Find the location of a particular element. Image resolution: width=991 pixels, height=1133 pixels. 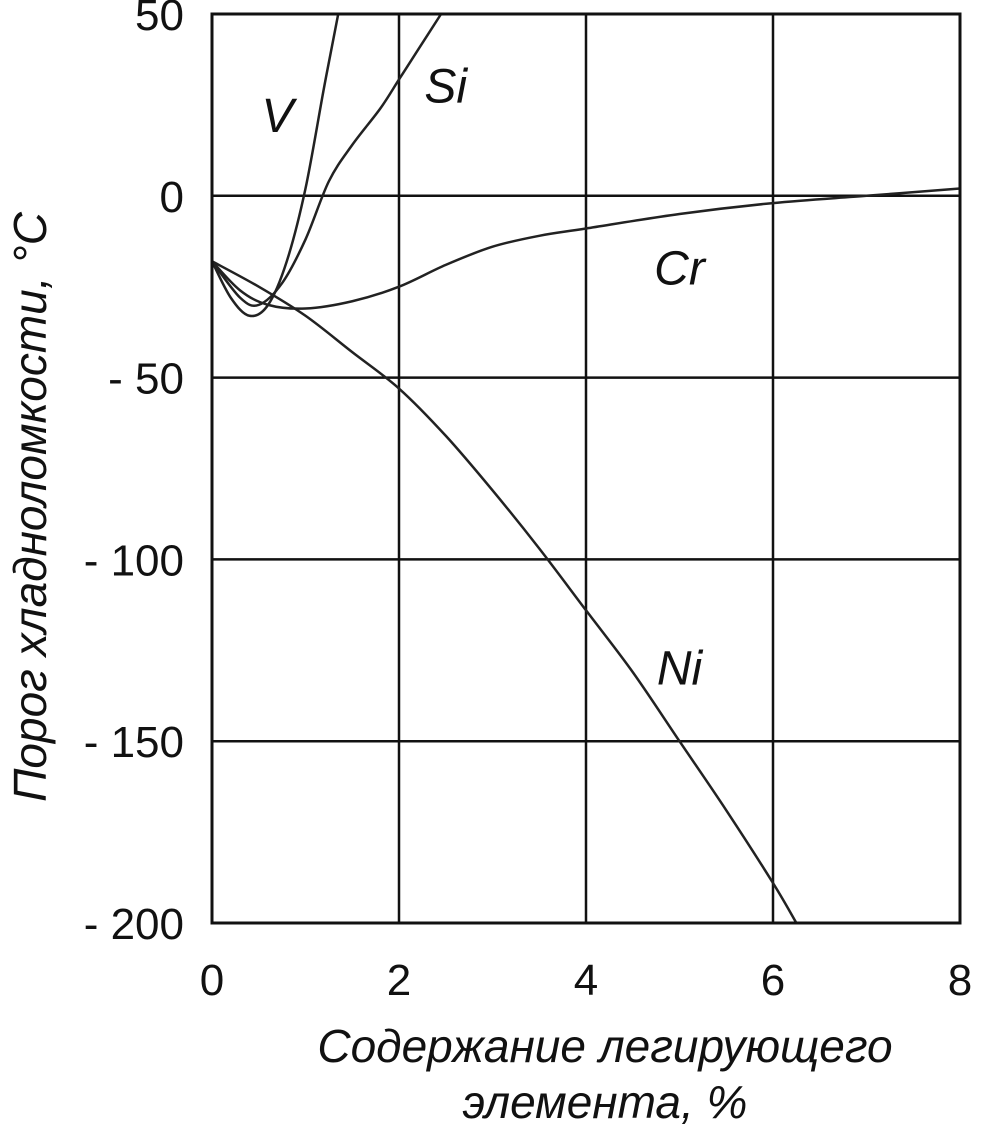

y-tick-label: - 200 is located at coordinates (134, 924).